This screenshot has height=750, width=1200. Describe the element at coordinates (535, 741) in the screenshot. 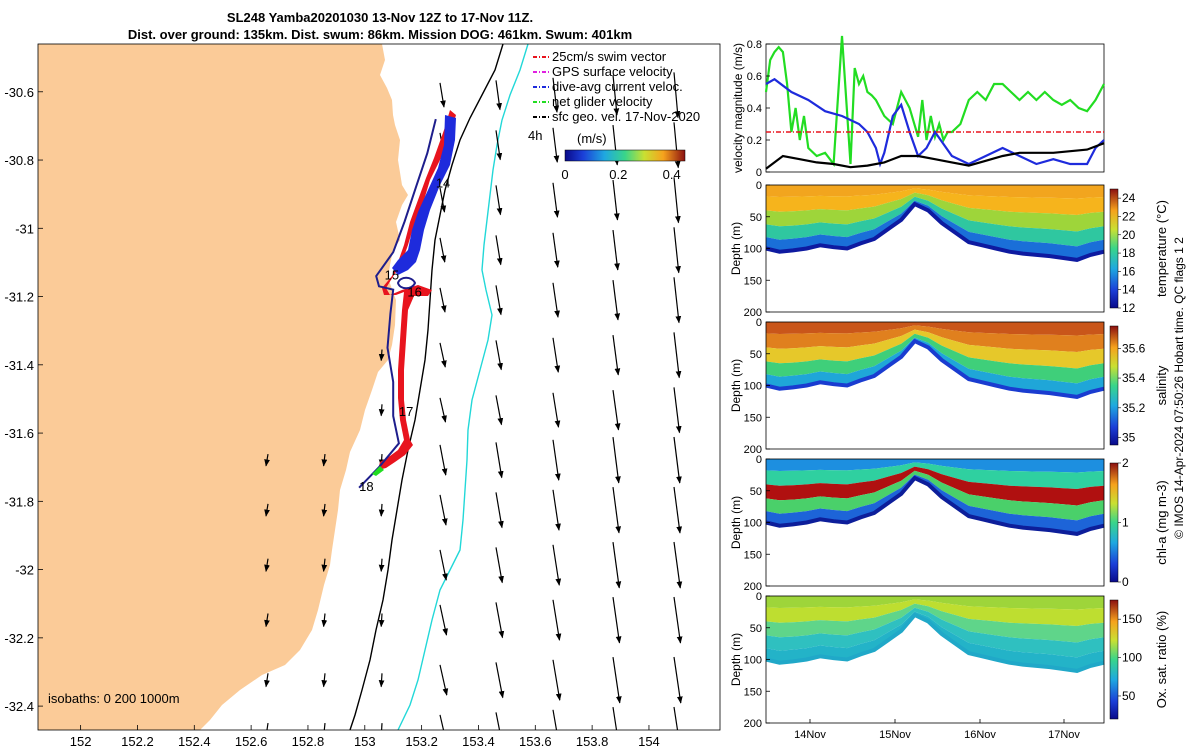

I see `map-x-tick-label: 153.6` at that location.